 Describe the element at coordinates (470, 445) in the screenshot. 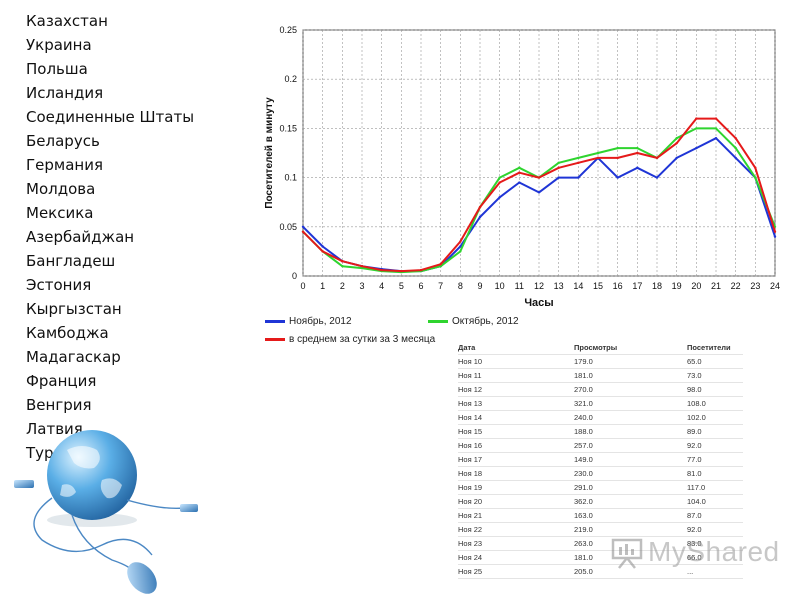

I see `cell-date: Ноя 16` at that location.